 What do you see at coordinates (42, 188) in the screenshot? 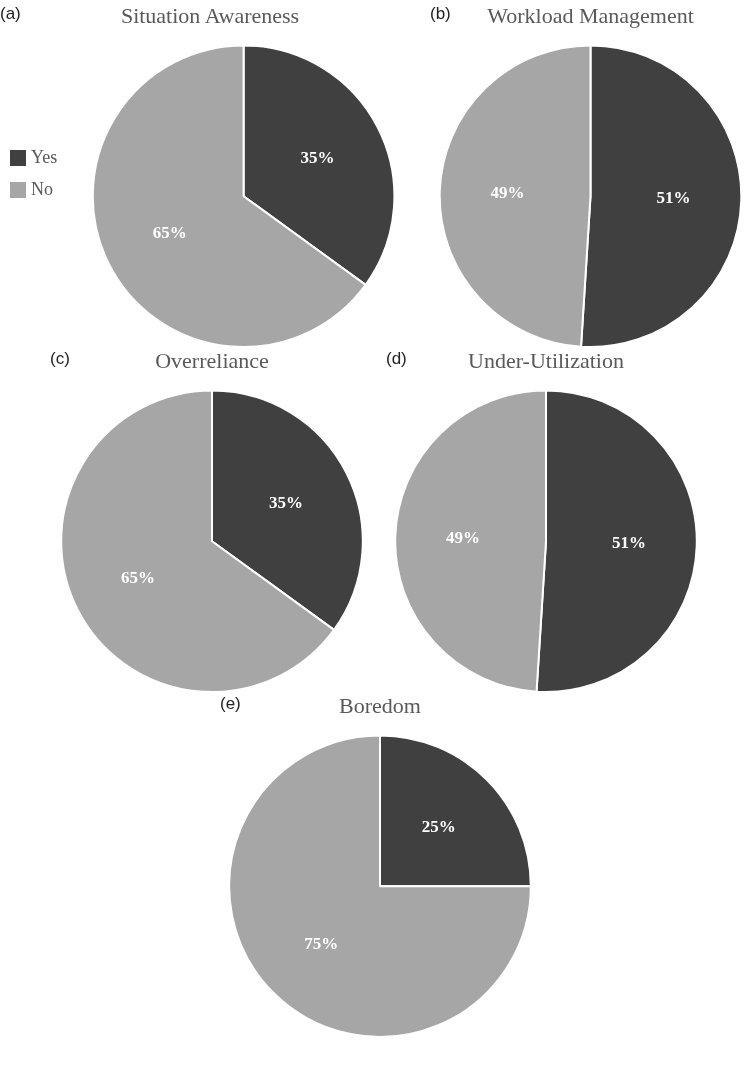
I see `legend-label: No` at bounding box center [42, 188].